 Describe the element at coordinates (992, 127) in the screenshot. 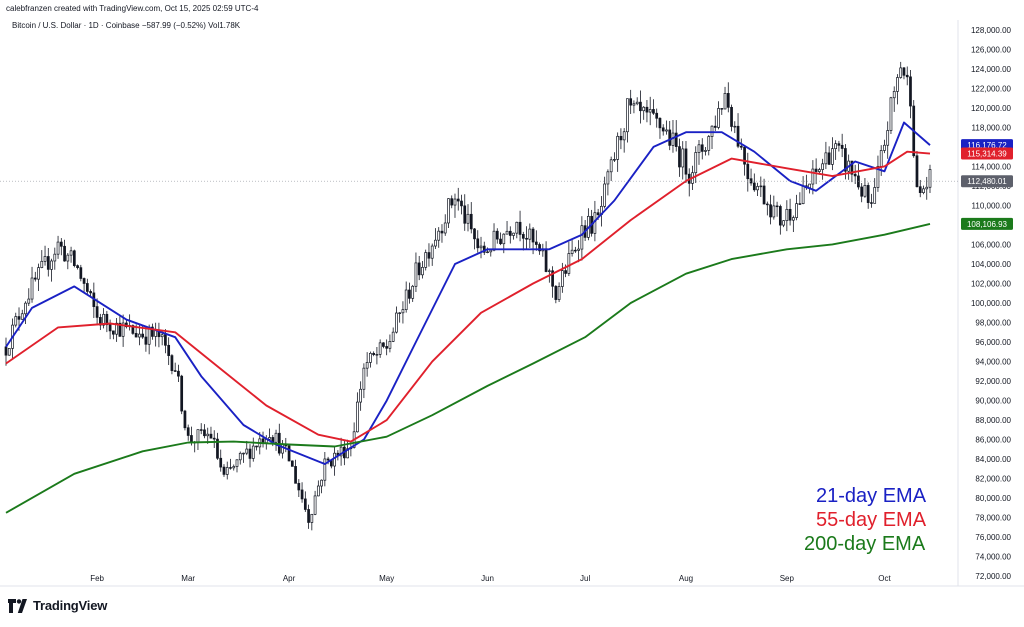

I see `y-tick-label: 118,000.00` at that location.